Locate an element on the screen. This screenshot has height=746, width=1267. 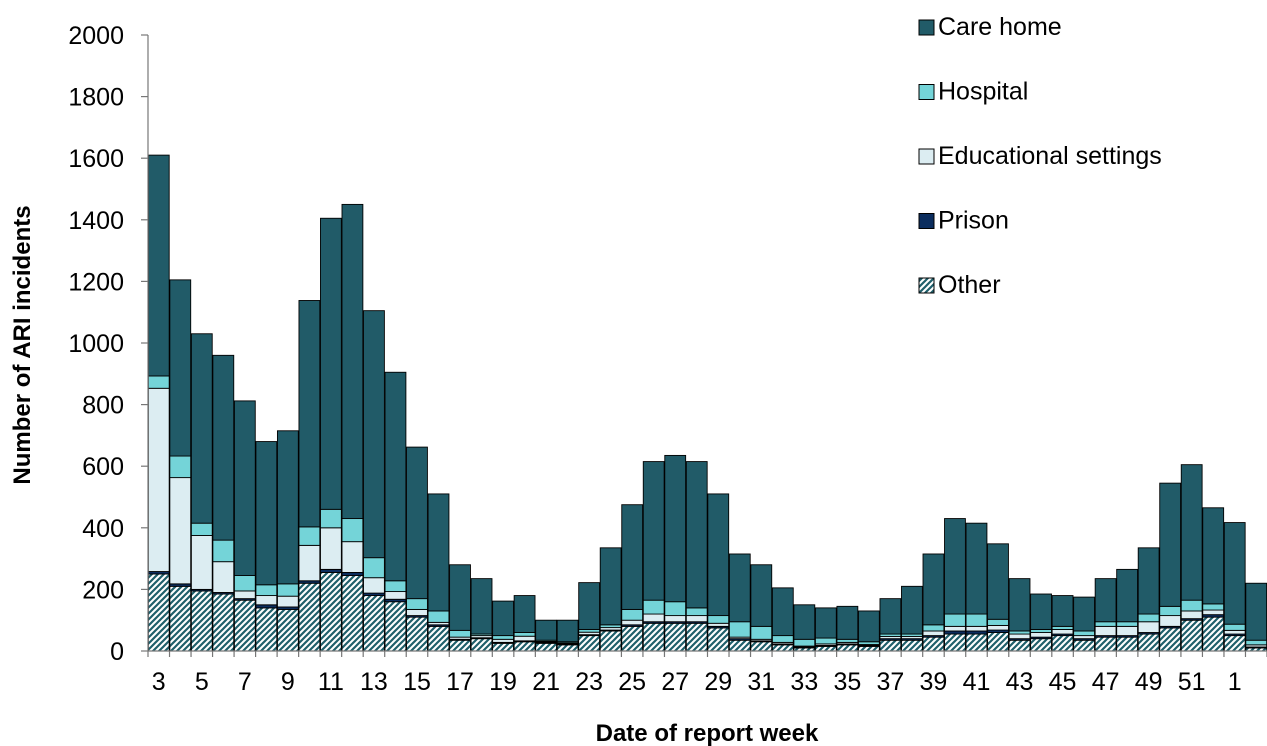
x-tick-label: 1 is located at coordinates (1235, 682).